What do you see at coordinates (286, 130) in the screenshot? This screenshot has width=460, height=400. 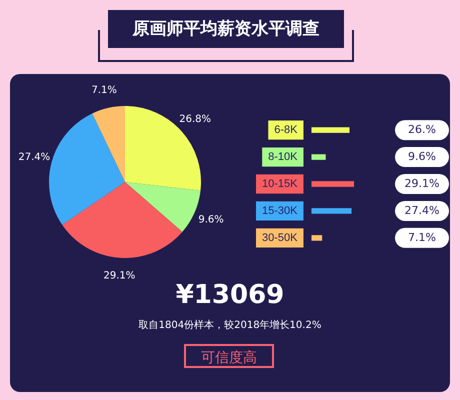 I see `y-tick-label: 6-8K` at bounding box center [286, 130].